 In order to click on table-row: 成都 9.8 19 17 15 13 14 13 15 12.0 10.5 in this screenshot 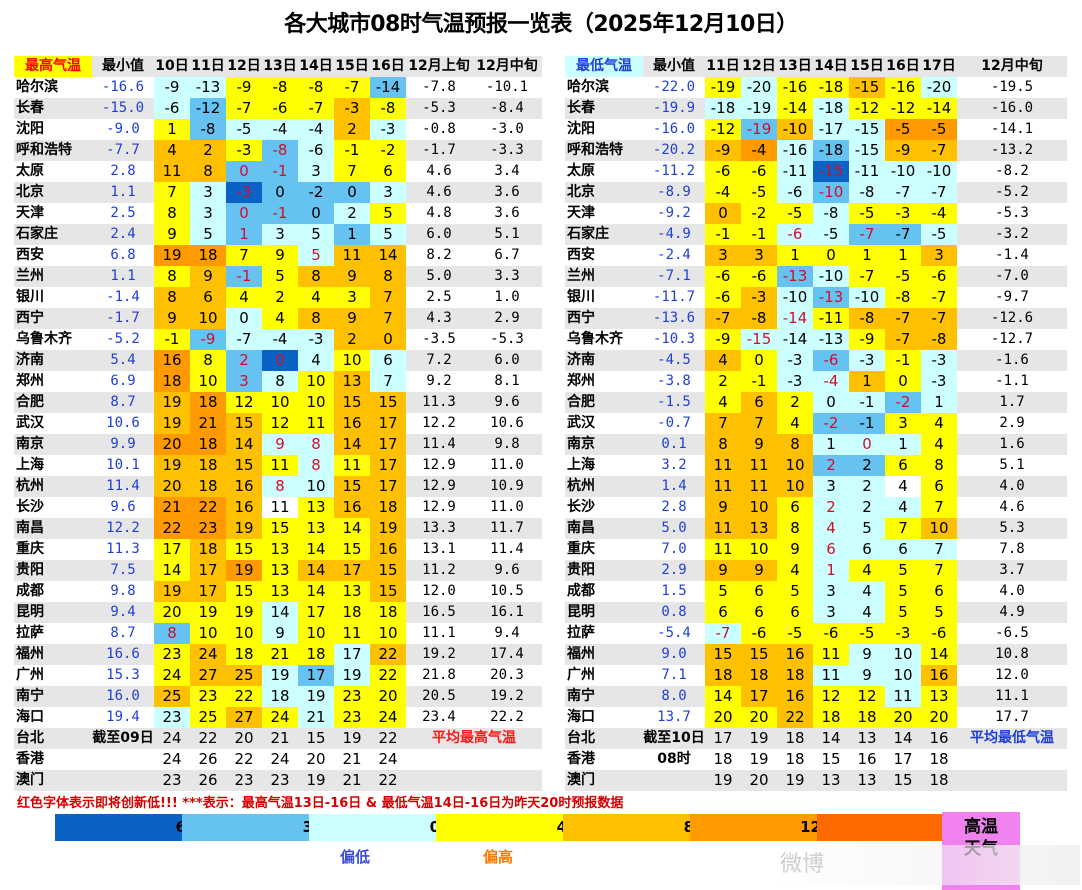, I will do `click(278, 591)`.